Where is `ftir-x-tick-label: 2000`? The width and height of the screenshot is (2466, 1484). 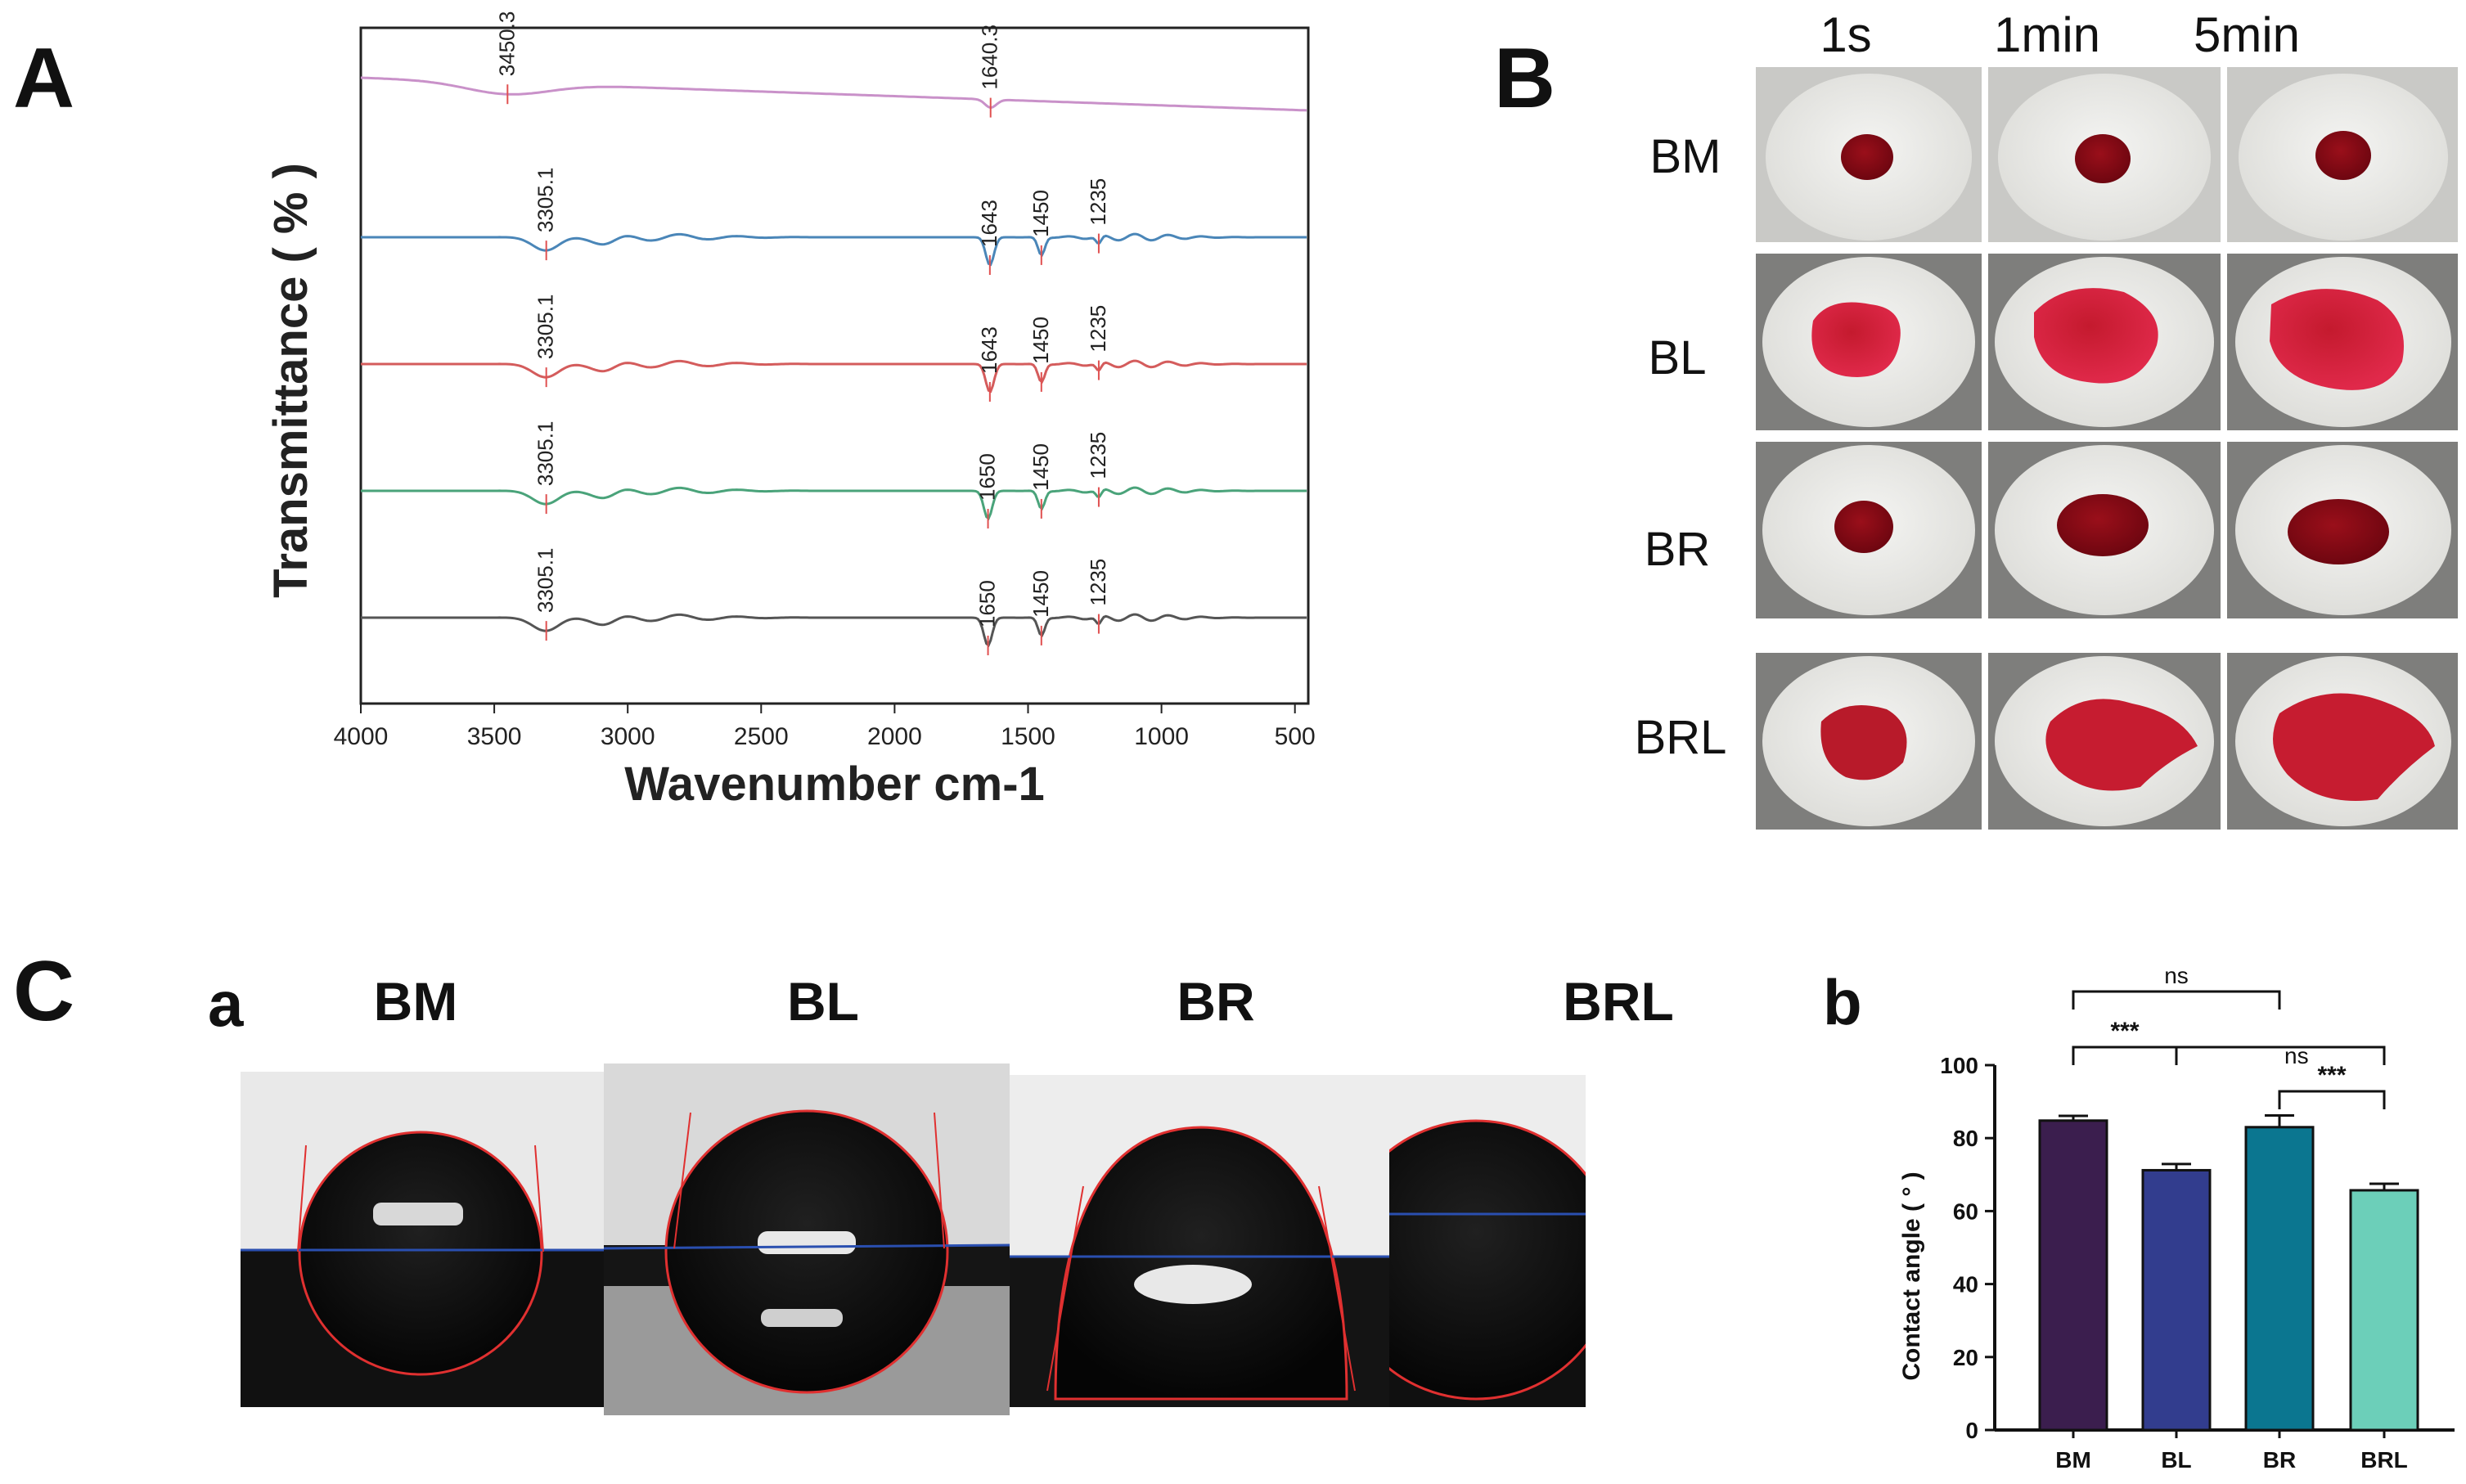
ftir-x-tick-label: 2000 is located at coordinates (895, 736).